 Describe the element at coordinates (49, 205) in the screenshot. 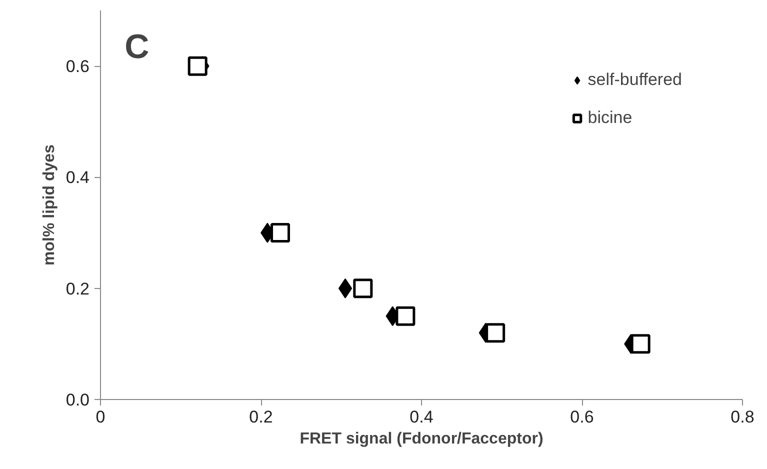

I see `y-axis-title: mol% lipid dyes` at that location.